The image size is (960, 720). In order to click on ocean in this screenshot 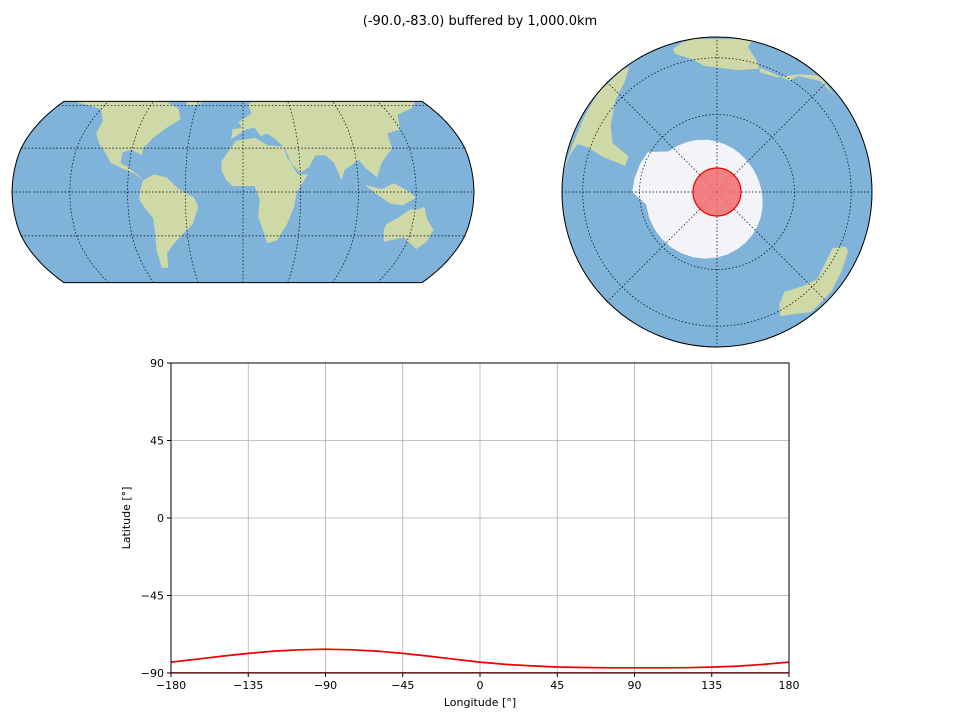, I will do `click(243, 192)`.